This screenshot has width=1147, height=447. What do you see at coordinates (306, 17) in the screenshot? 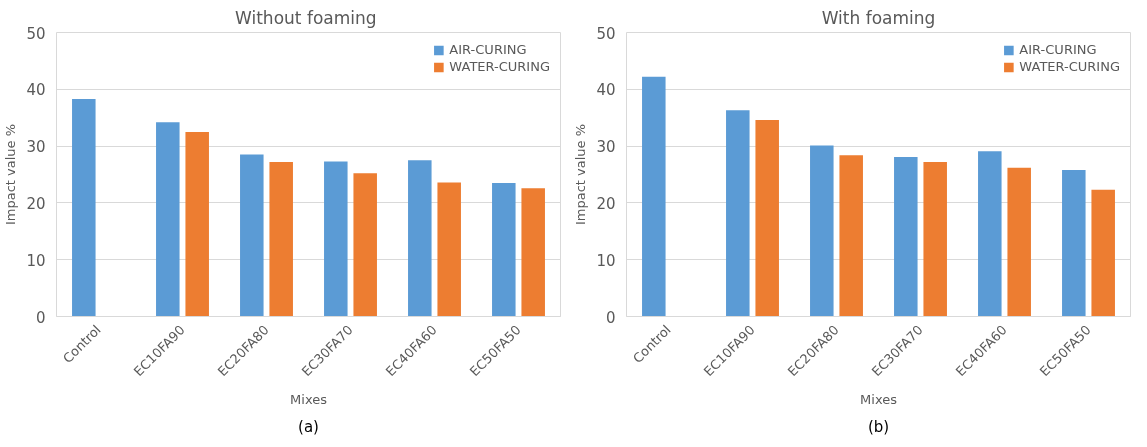
I see `chart-title: Without foaming` at bounding box center [306, 17].